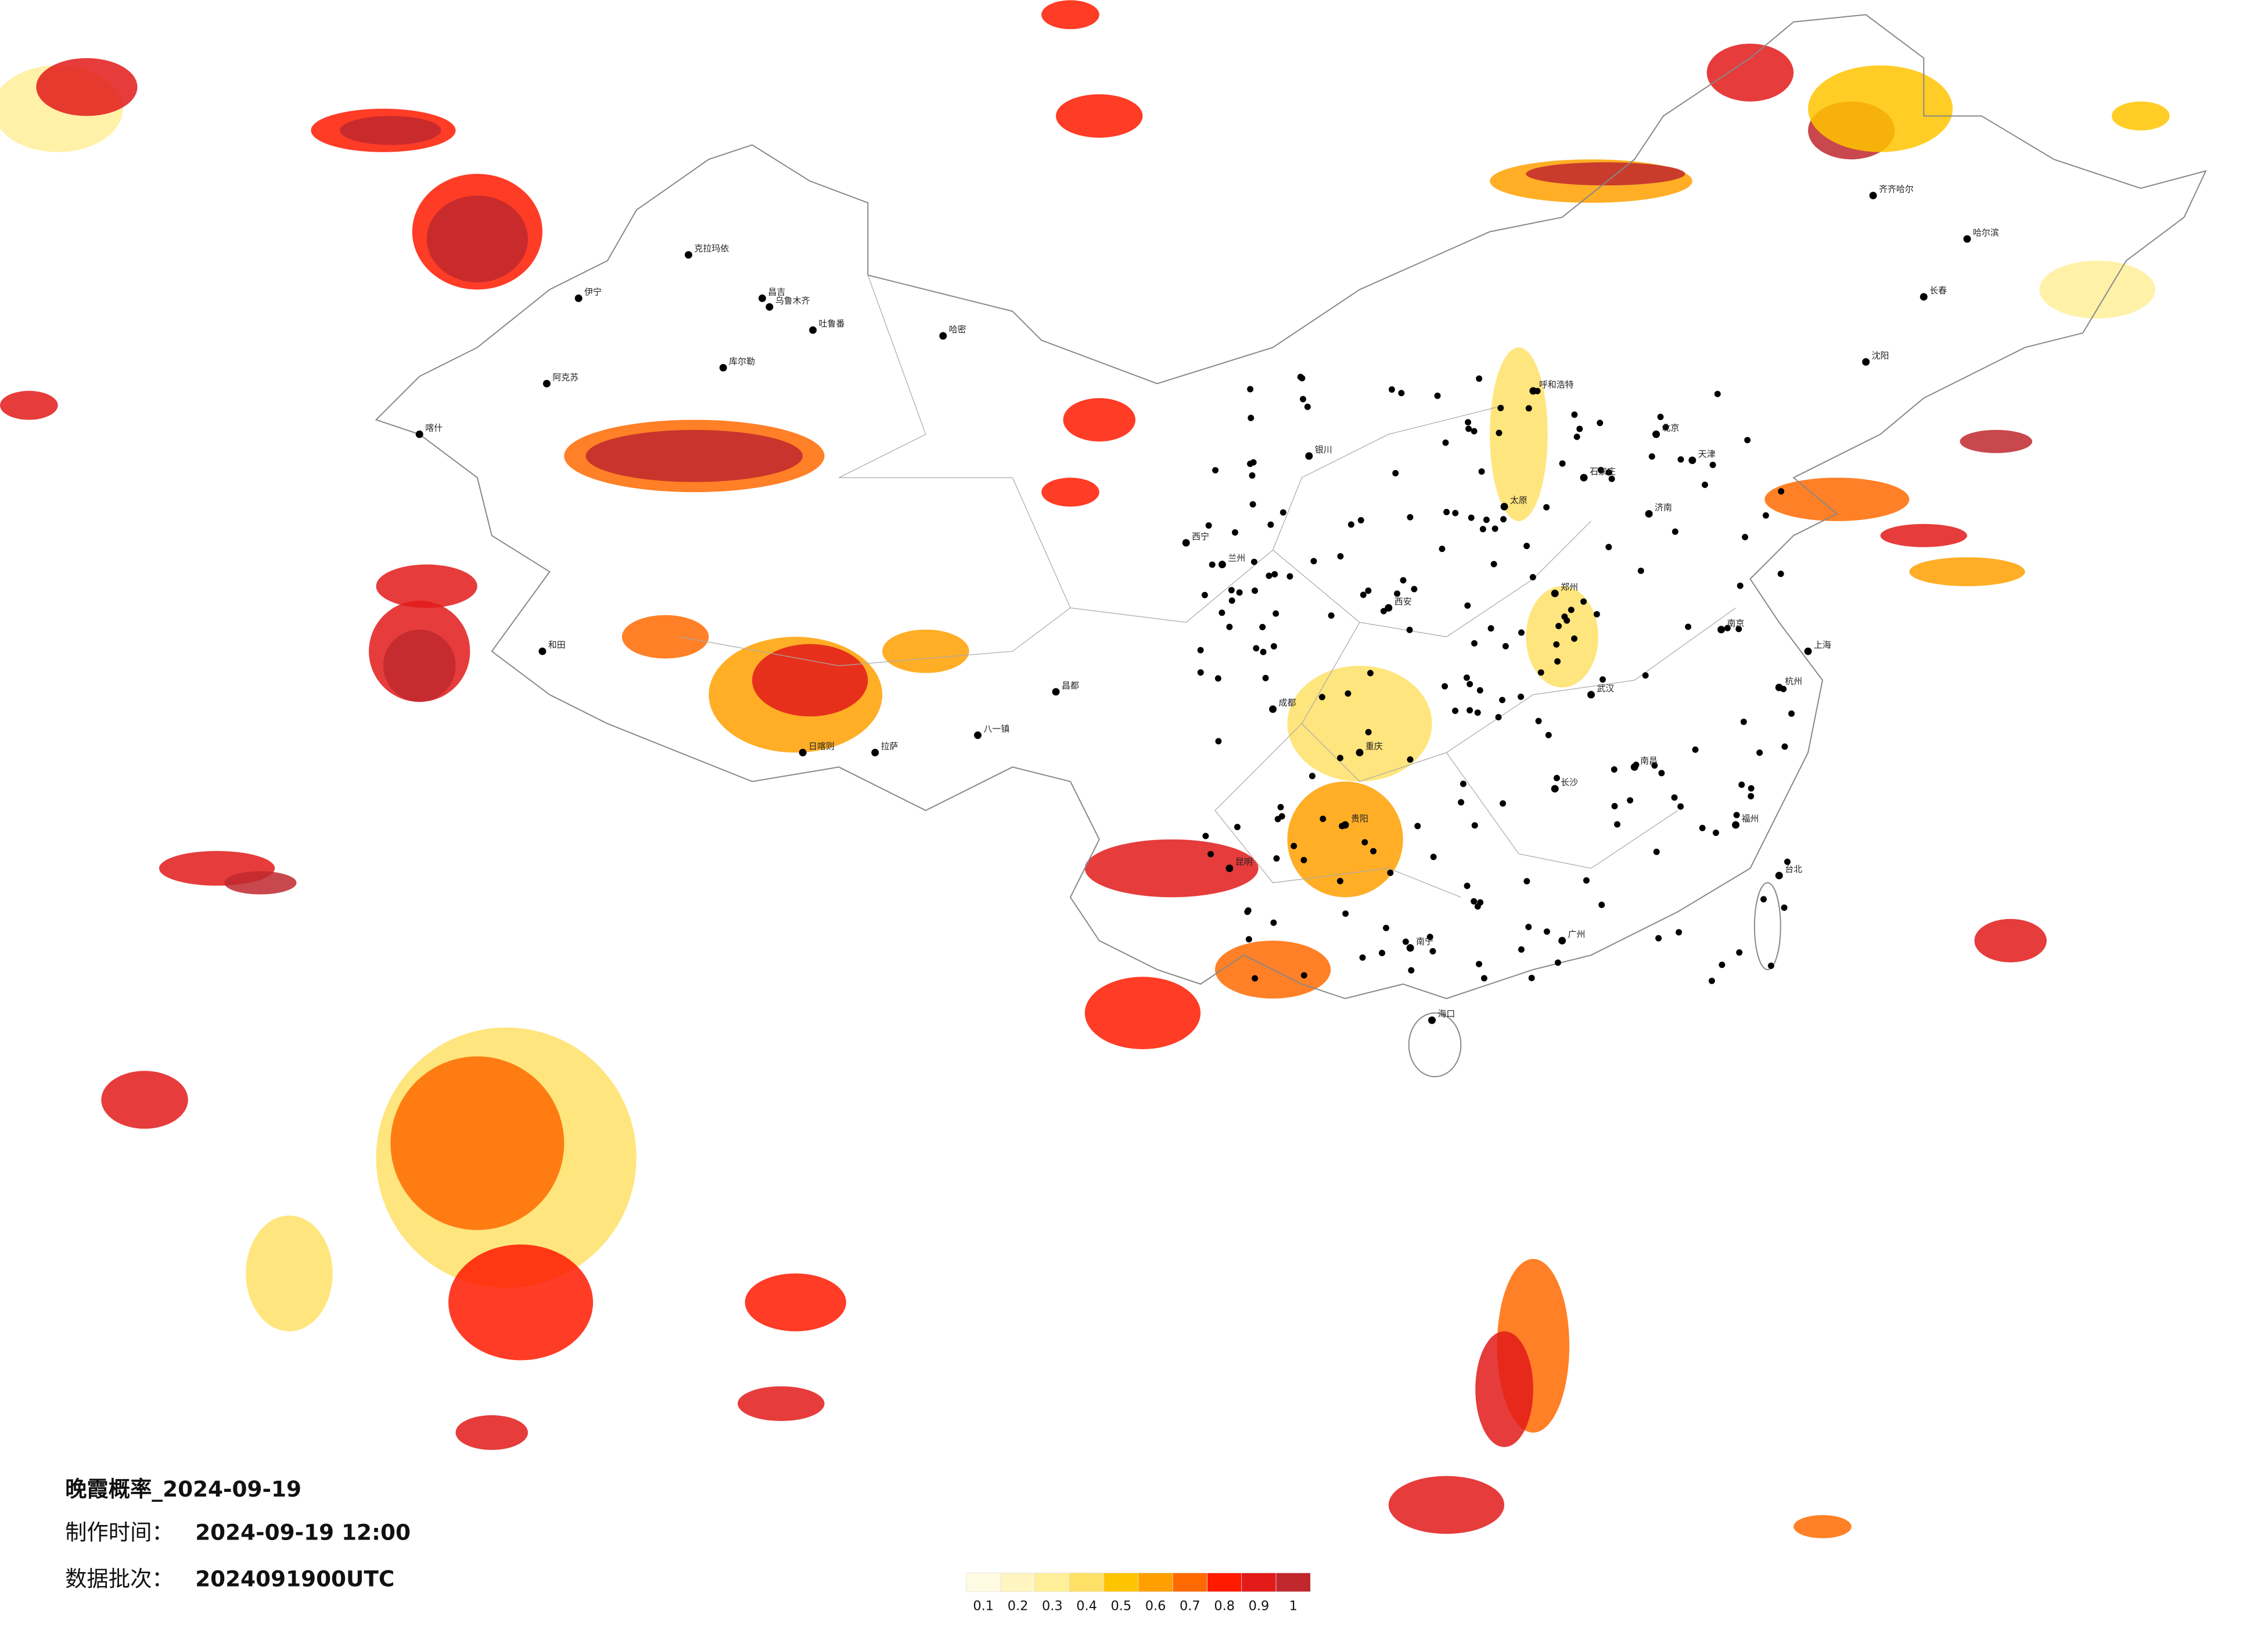 Image resolution: width=2268 pixels, height=1629 pixels. I want to click on city-label: 杭州, so click(1793, 681).